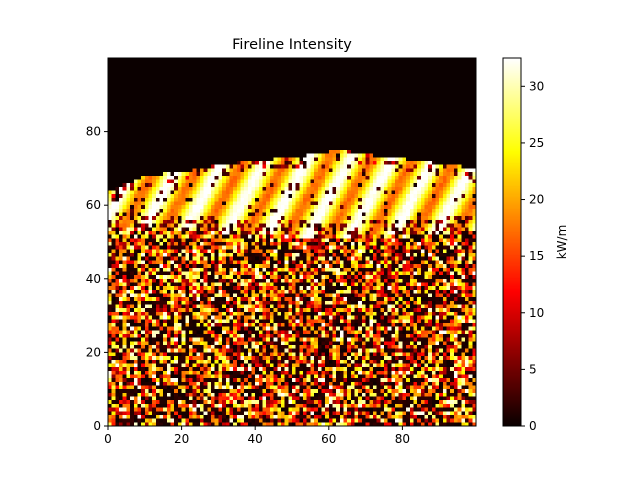  Describe the element at coordinates (93, 205) in the screenshot. I see `y-tick-label: 60` at that location.